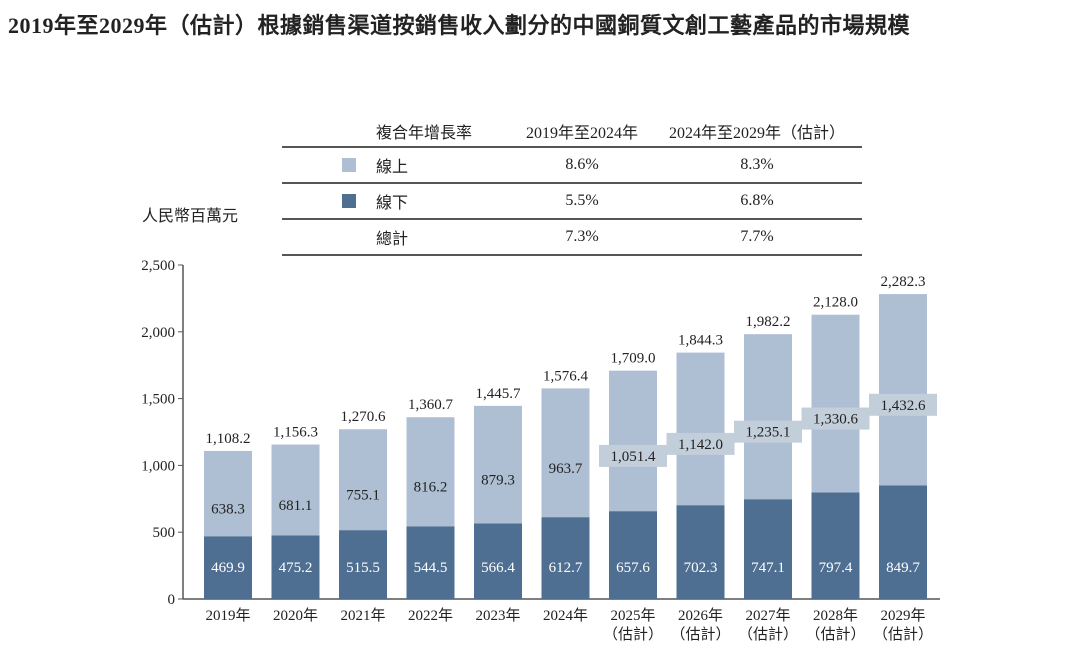 This screenshot has width=1080, height=656. What do you see at coordinates (158, 333) in the screenshot?
I see `y-tick-label: 2,000` at bounding box center [158, 333].